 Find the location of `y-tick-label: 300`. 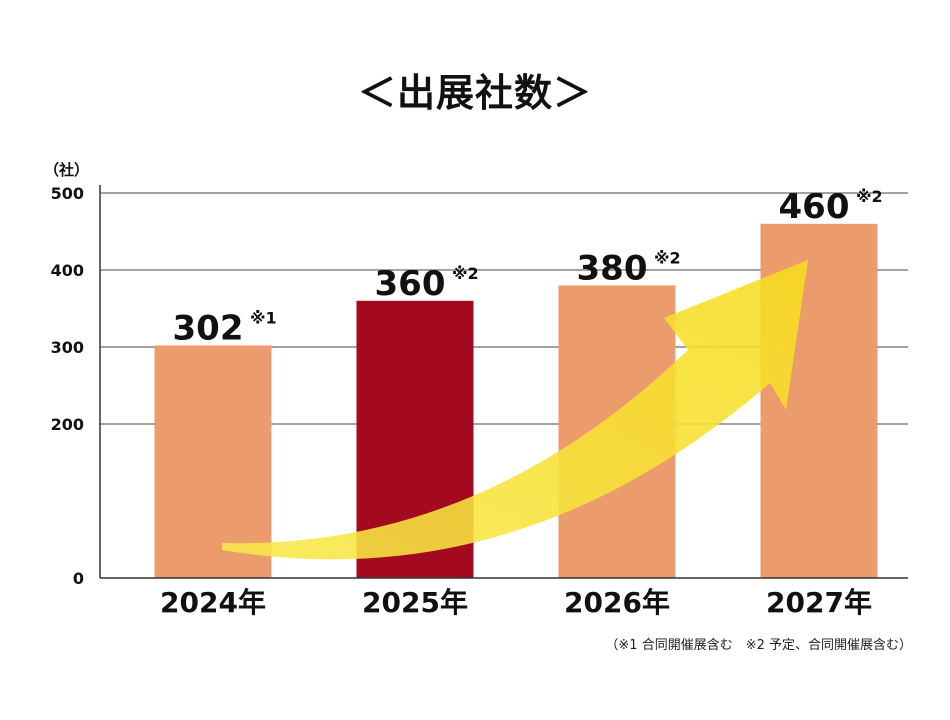

y-tick-label: 300 is located at coordinates (67, 347).